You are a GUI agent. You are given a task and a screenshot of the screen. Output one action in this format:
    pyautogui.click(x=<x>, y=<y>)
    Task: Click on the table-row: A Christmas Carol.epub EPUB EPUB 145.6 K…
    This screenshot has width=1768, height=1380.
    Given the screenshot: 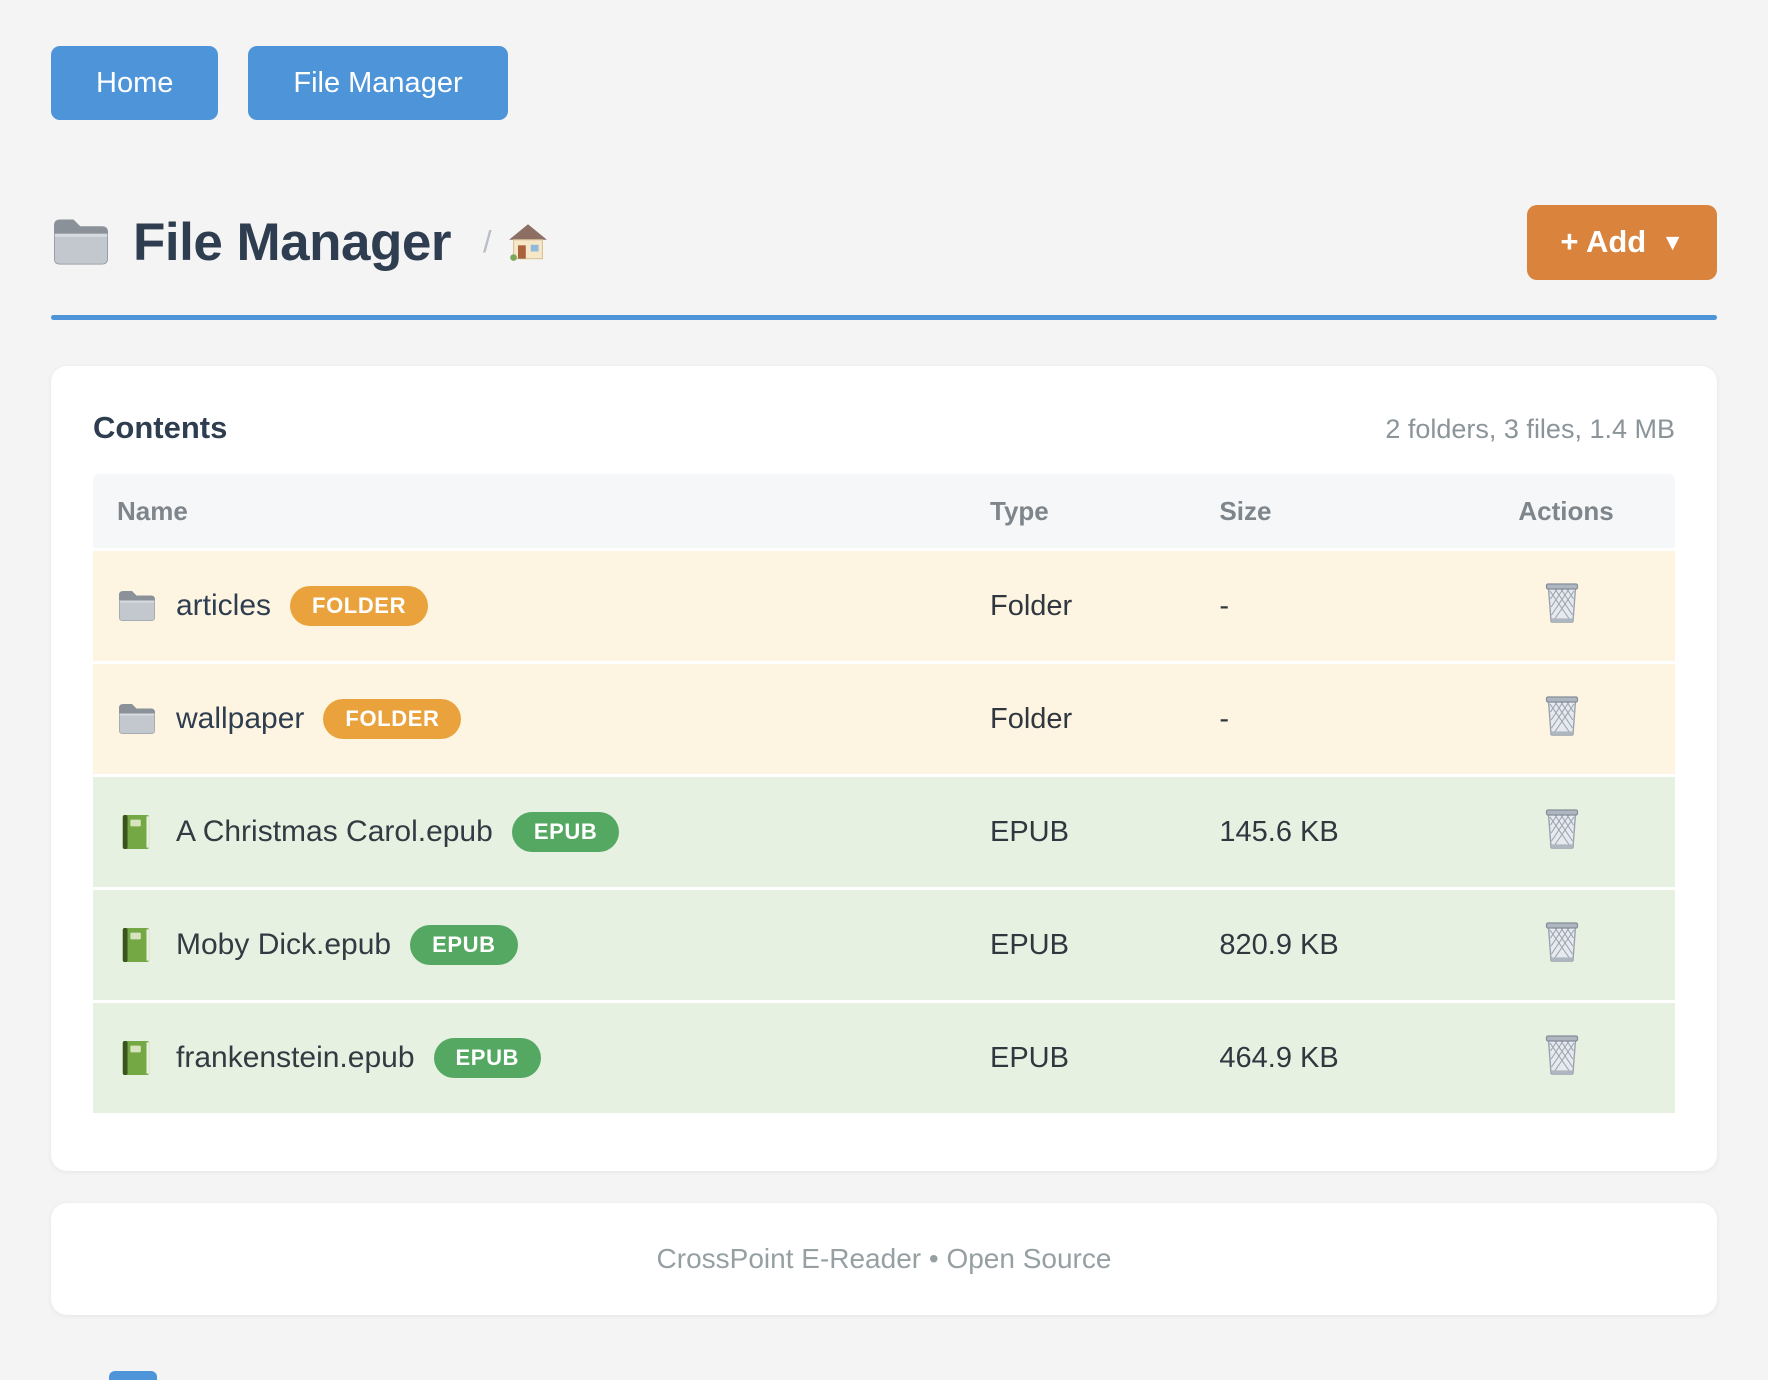 What is the action you would take?
    pyautogui.click(x=884, y=830)
    